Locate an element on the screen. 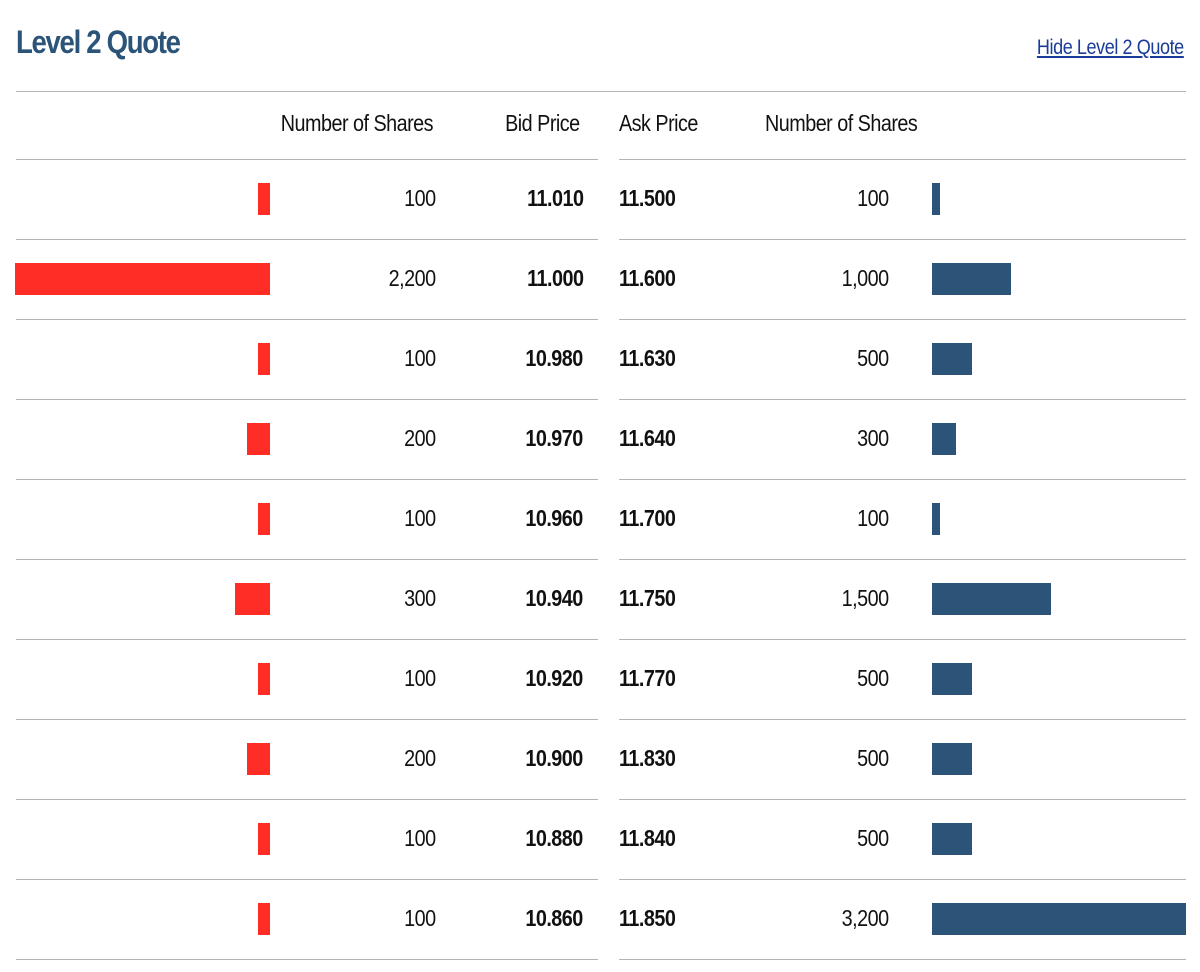 The width and height of the screenshot is (1200, 972). ask-shares-cell: 300 is located at coordinates (873, 438).